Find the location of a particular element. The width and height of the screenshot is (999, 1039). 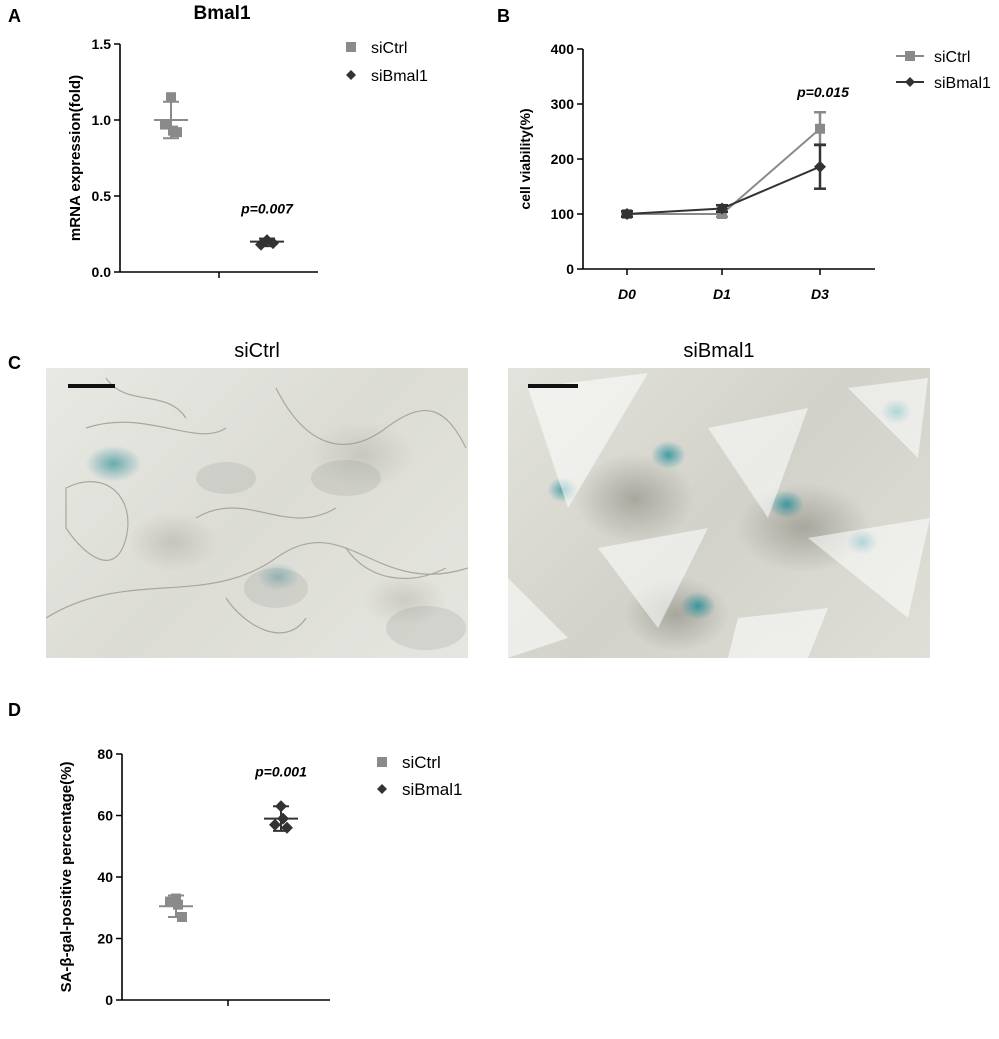

p-value-annotation: p=0.015 is located at coordinates (822, 92).